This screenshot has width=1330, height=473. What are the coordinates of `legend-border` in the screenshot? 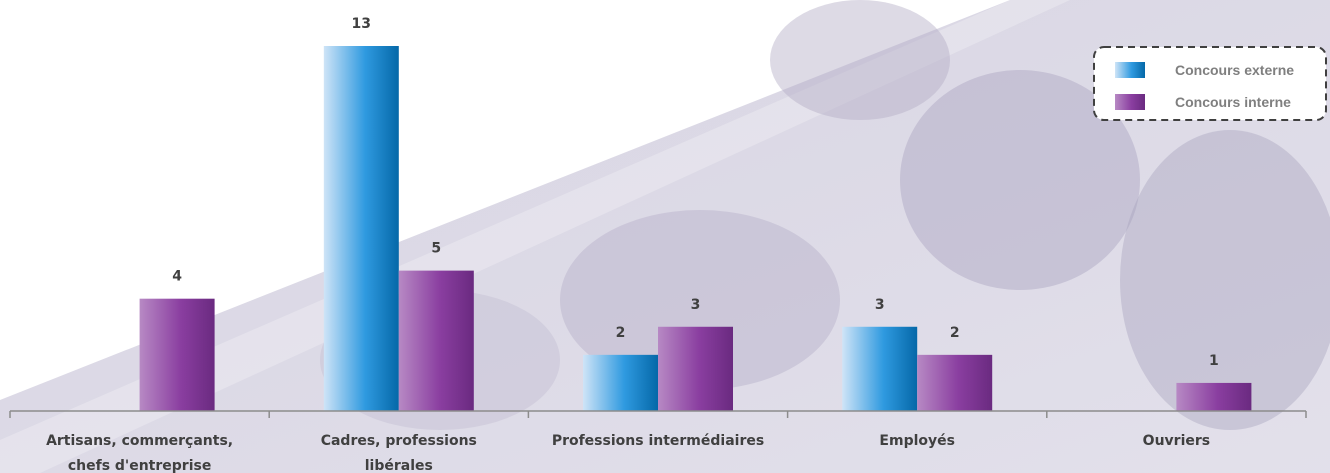 It's located at (1210, 83).